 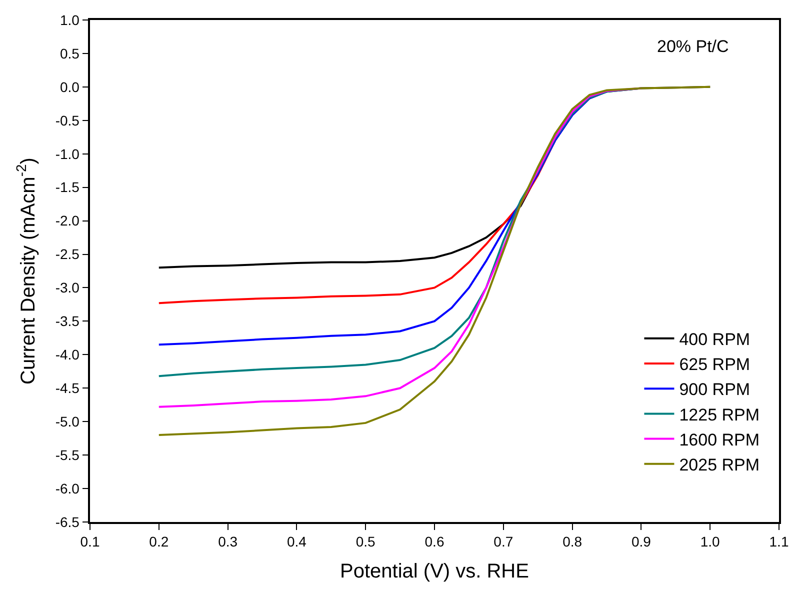 I want to click on x-tick-label: 0.7, so click(x=504, y=542).